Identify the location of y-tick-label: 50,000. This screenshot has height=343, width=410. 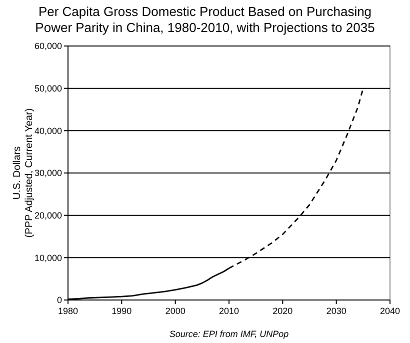
(48, 88).